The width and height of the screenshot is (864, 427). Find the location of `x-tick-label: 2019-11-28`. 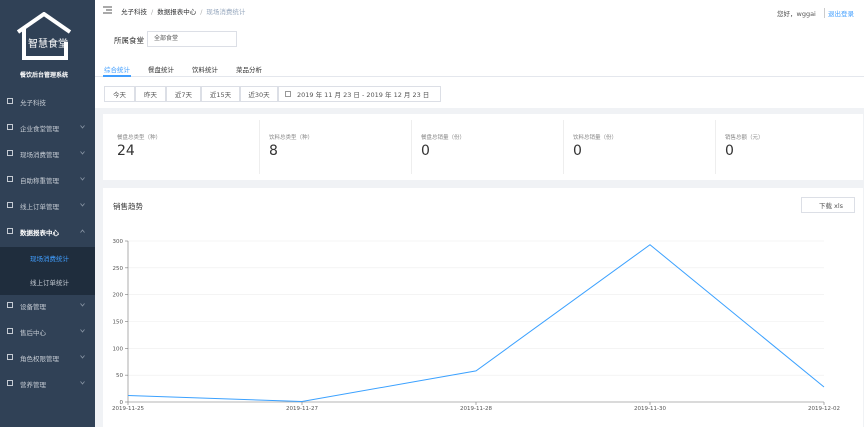

x-tick-label: 2019-11-28 is located at coordinates (476, 409).